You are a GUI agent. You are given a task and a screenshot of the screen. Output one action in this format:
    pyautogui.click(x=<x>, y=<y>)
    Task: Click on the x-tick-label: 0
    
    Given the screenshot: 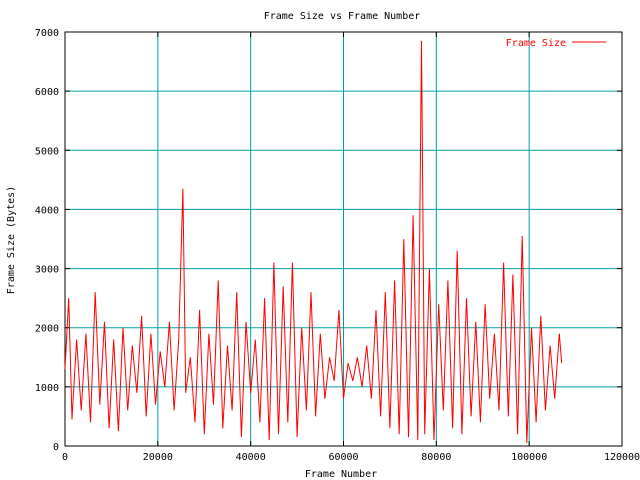 What is the action you would take?
    pyautogui.click(x=65, y=457)
    